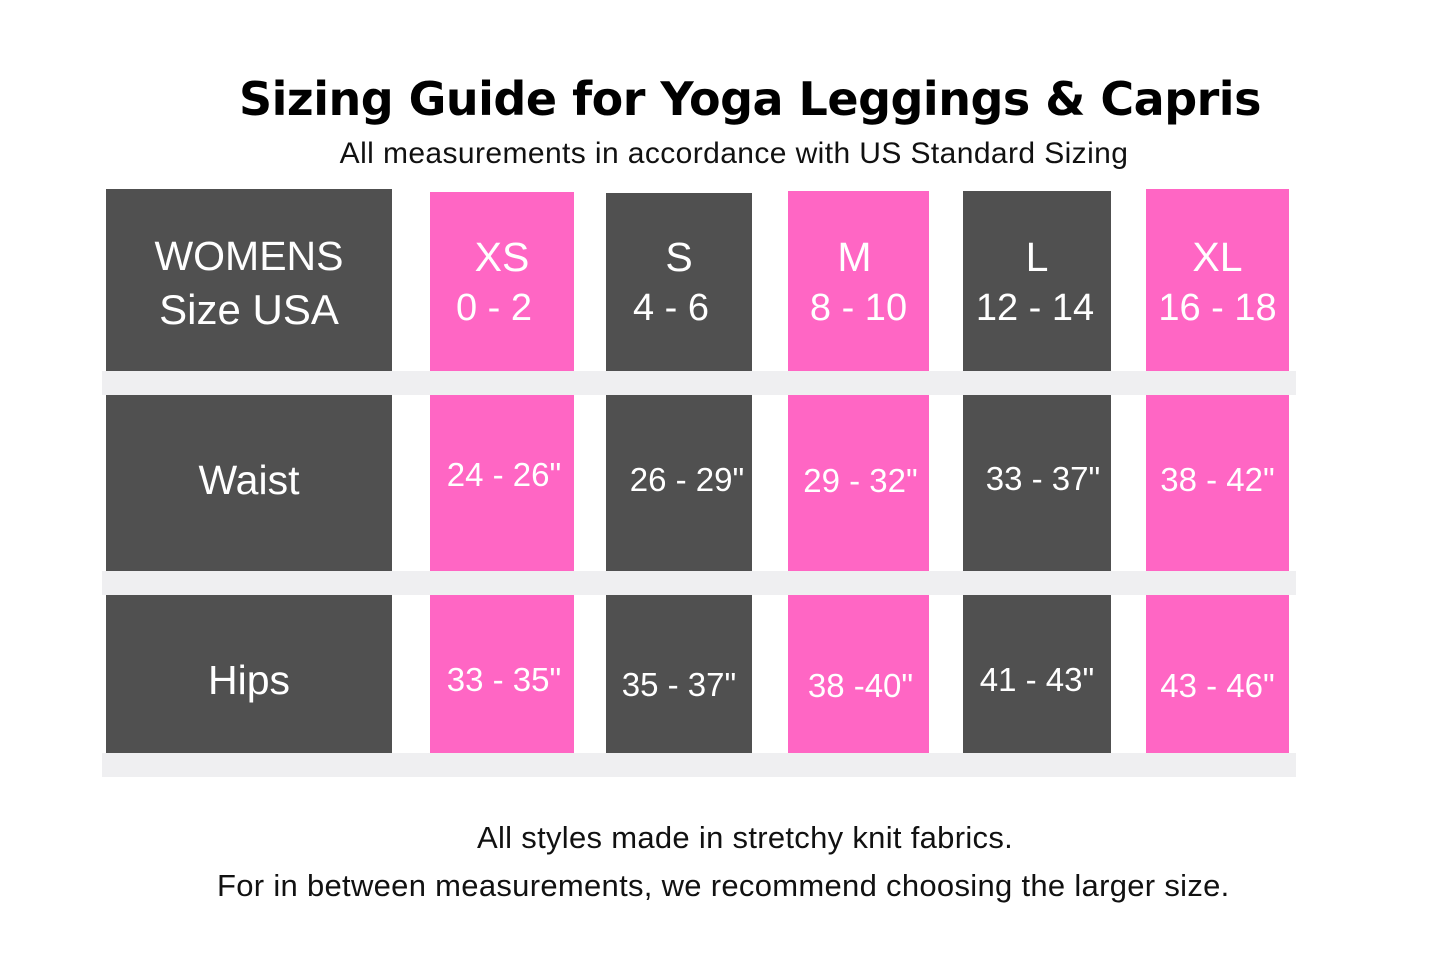 The width and height of the screenshot is (1445, 963). I want to click on size-range: 12 - 14, so click(1035, 308).